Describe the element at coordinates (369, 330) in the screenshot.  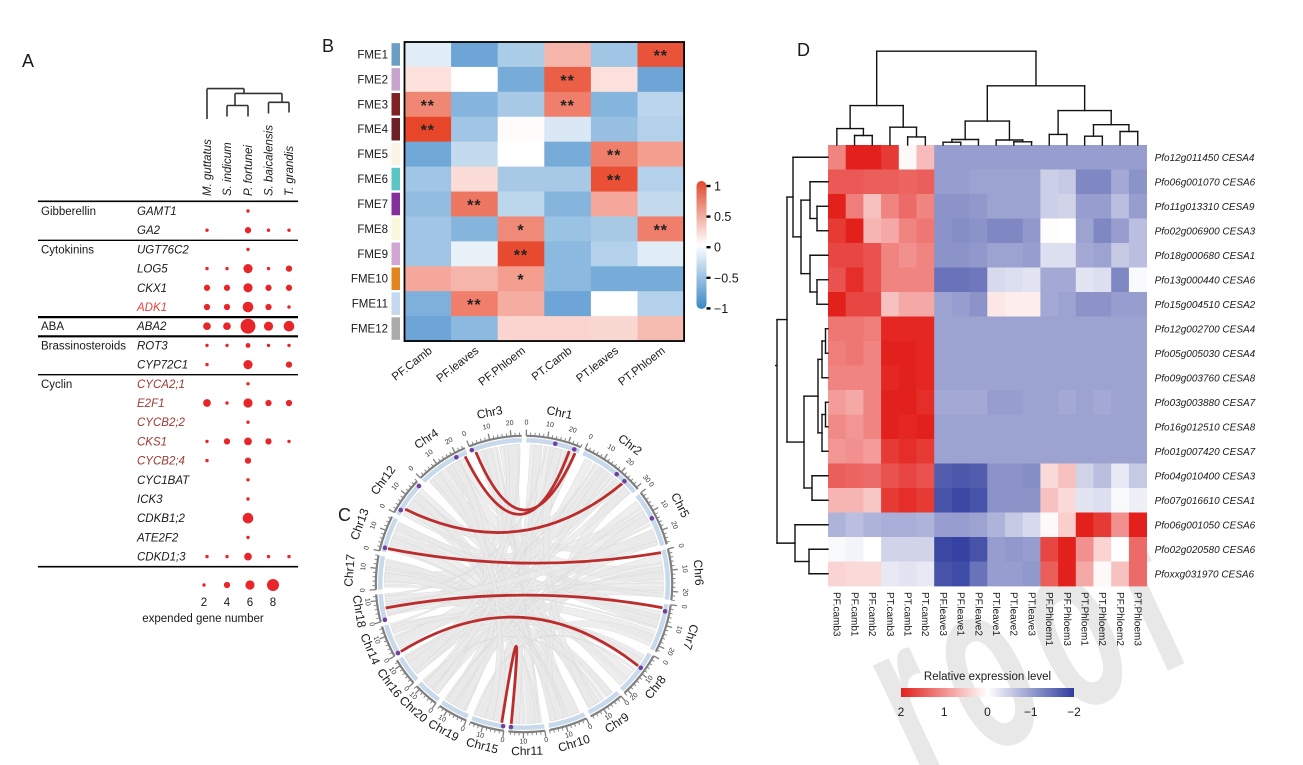
I see `module-row-label: FME12` at that location.